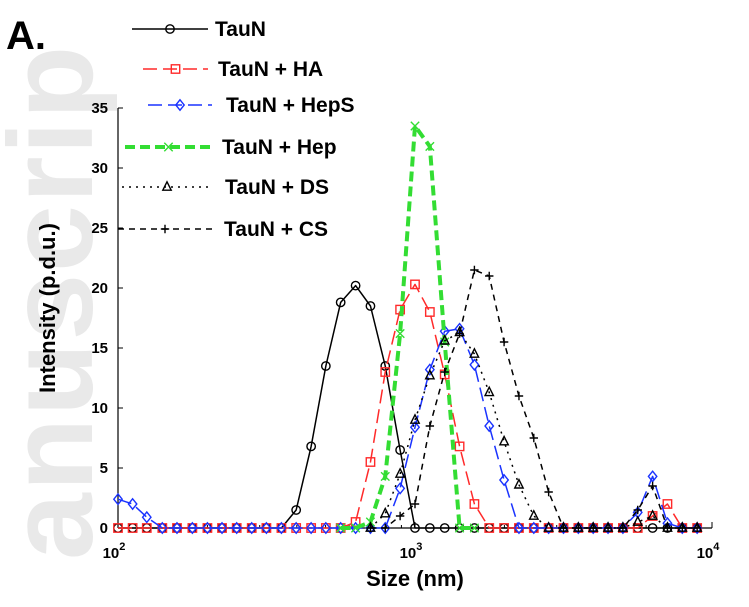 This screenshot has width=749, height=607. What do you see at coordinates (26, 36) in the screenshot?
I see `panel-label: A.` at bounding box center [26, 36].